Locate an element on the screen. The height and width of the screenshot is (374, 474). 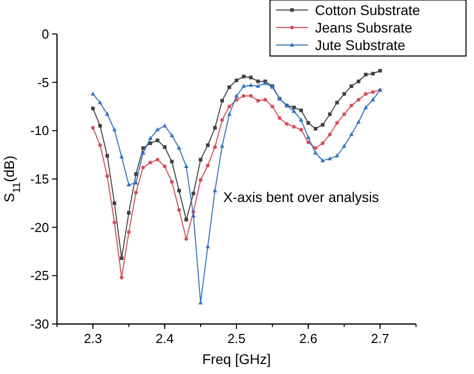
y-tick-label: -10 is located at coordinates (39, 130).